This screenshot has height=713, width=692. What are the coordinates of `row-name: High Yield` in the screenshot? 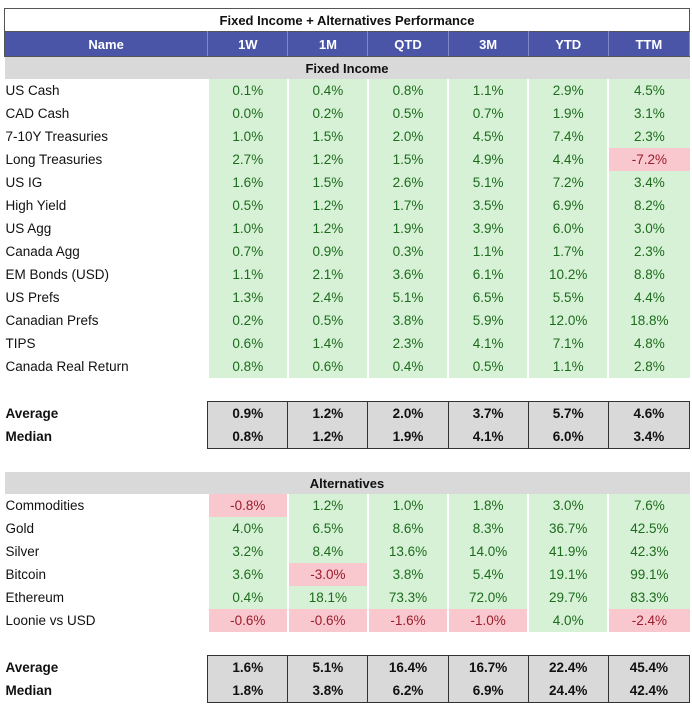 It's located at (36, 205).